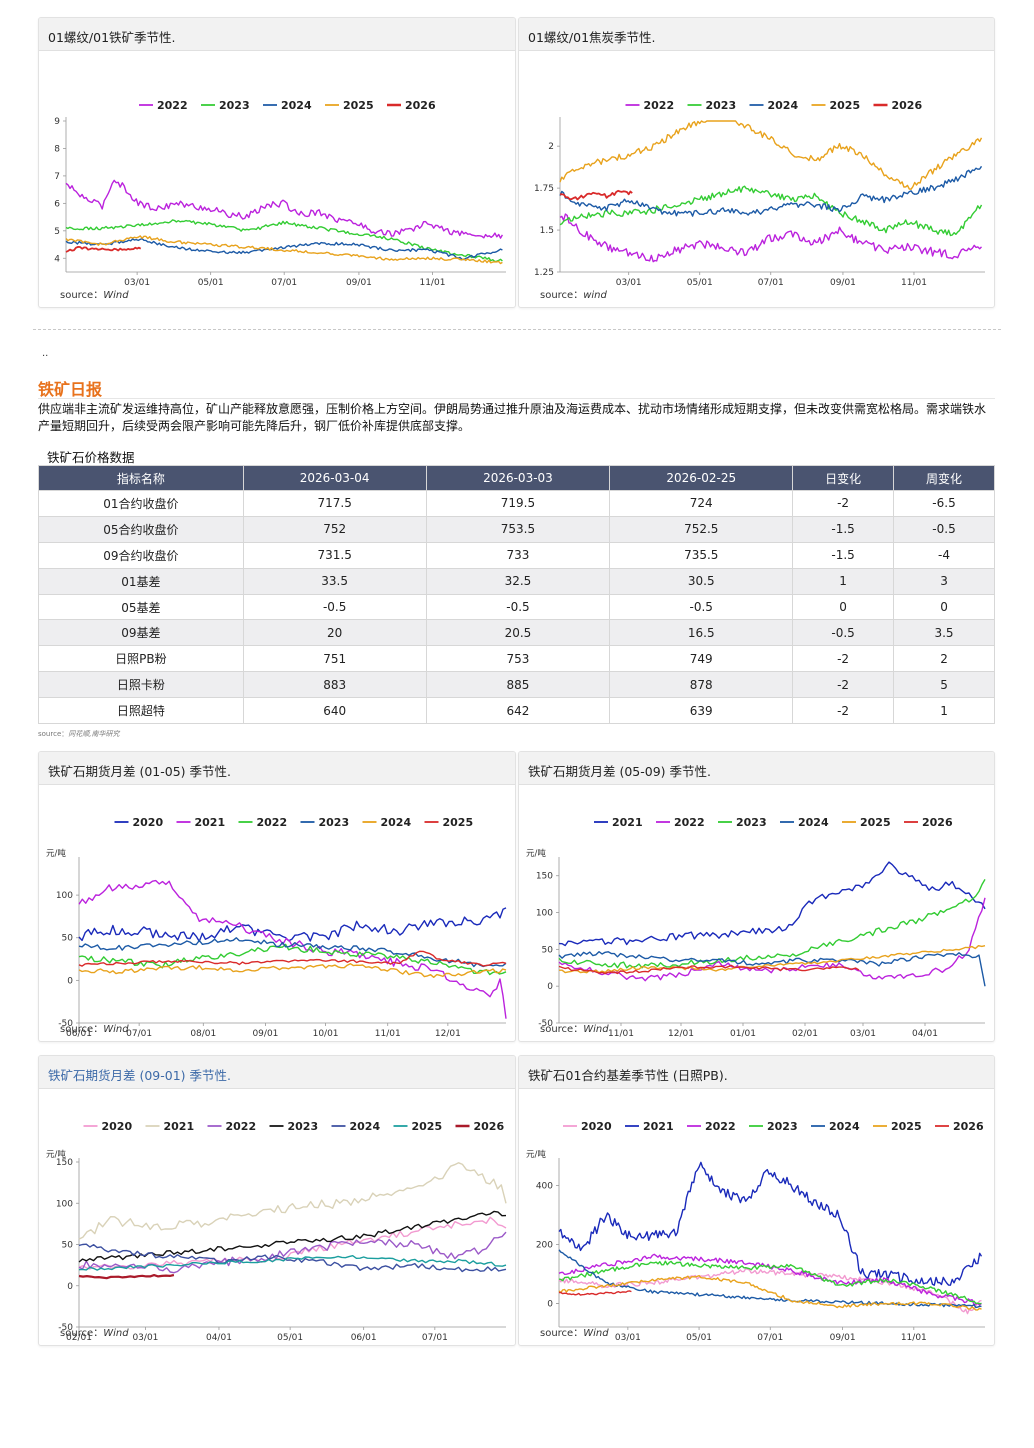 Image resolution: width=1034 pixels, height=1448 pixels. What do you see at coordinates (79, 734) in the screenshot?
I see `table-source: source：同花顺,南华研究` at bounding box center [79, 734].